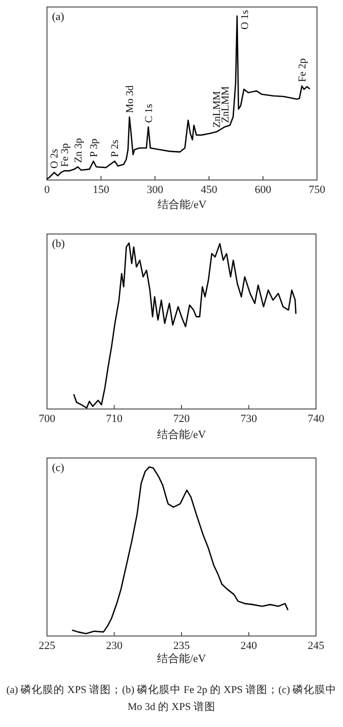  I want to click on x-tick-label: 245, so click(316, 646).